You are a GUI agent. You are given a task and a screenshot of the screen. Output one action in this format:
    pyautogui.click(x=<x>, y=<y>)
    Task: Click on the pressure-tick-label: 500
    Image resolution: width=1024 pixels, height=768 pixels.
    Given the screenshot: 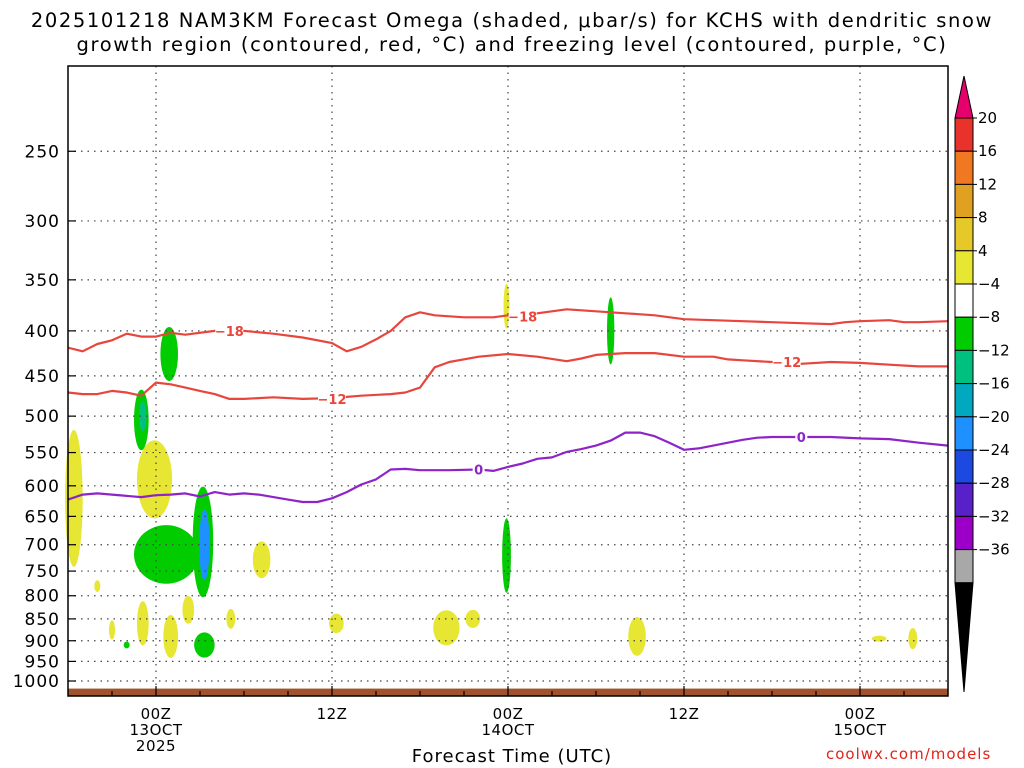 What is the action you would take?
    pyautogui.click(x=42, y=417)
    